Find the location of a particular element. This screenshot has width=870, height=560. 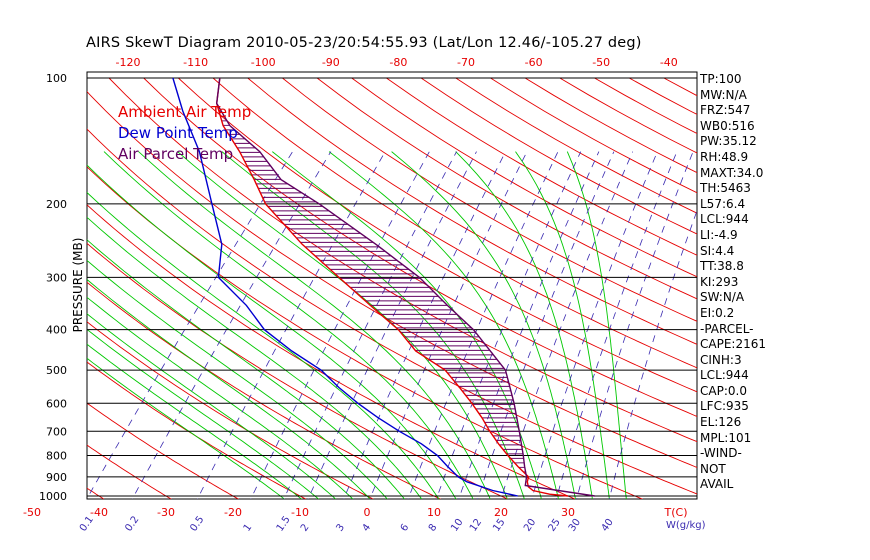

pressure-tick-label: 100 is located at coordinates (56, 78).